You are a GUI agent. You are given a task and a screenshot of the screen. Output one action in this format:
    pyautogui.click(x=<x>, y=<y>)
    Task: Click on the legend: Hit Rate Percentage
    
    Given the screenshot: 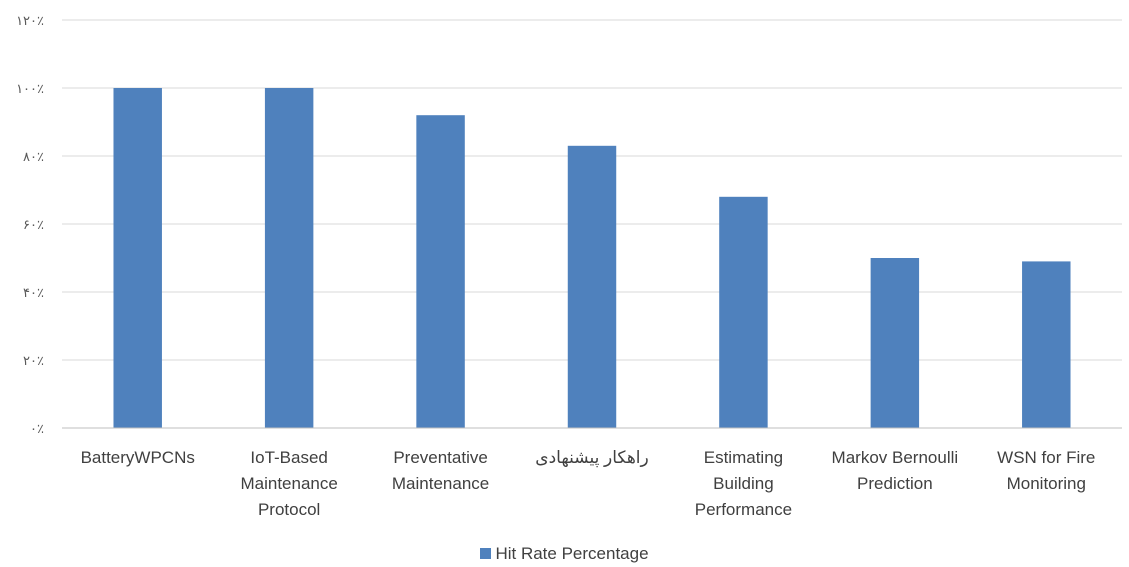 What is the action you would take?
    pyautogui.click(x=564, y=554)
    